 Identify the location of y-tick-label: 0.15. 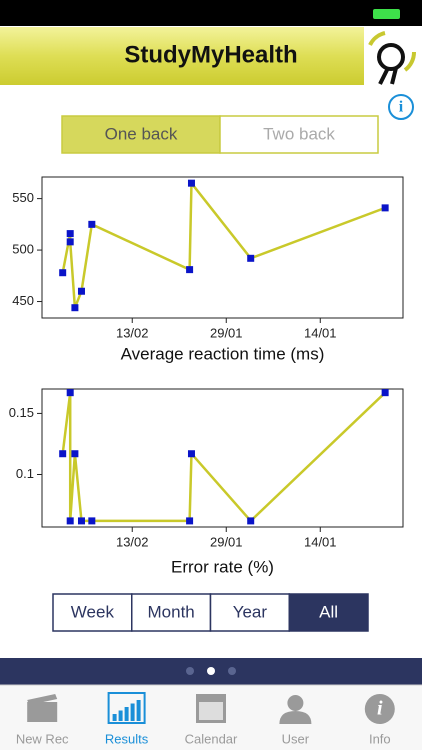
(21, 412).